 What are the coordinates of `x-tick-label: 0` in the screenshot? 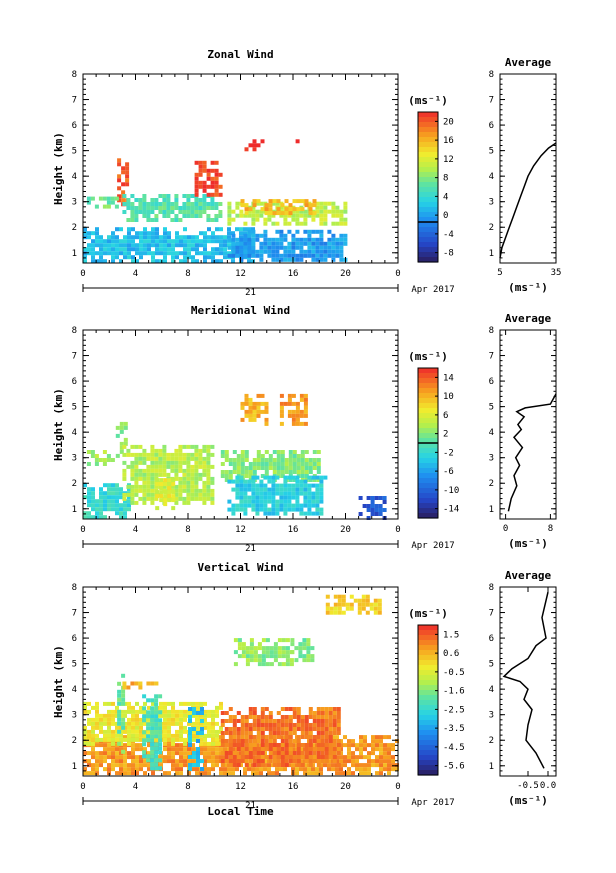 It's located at (397, 787).